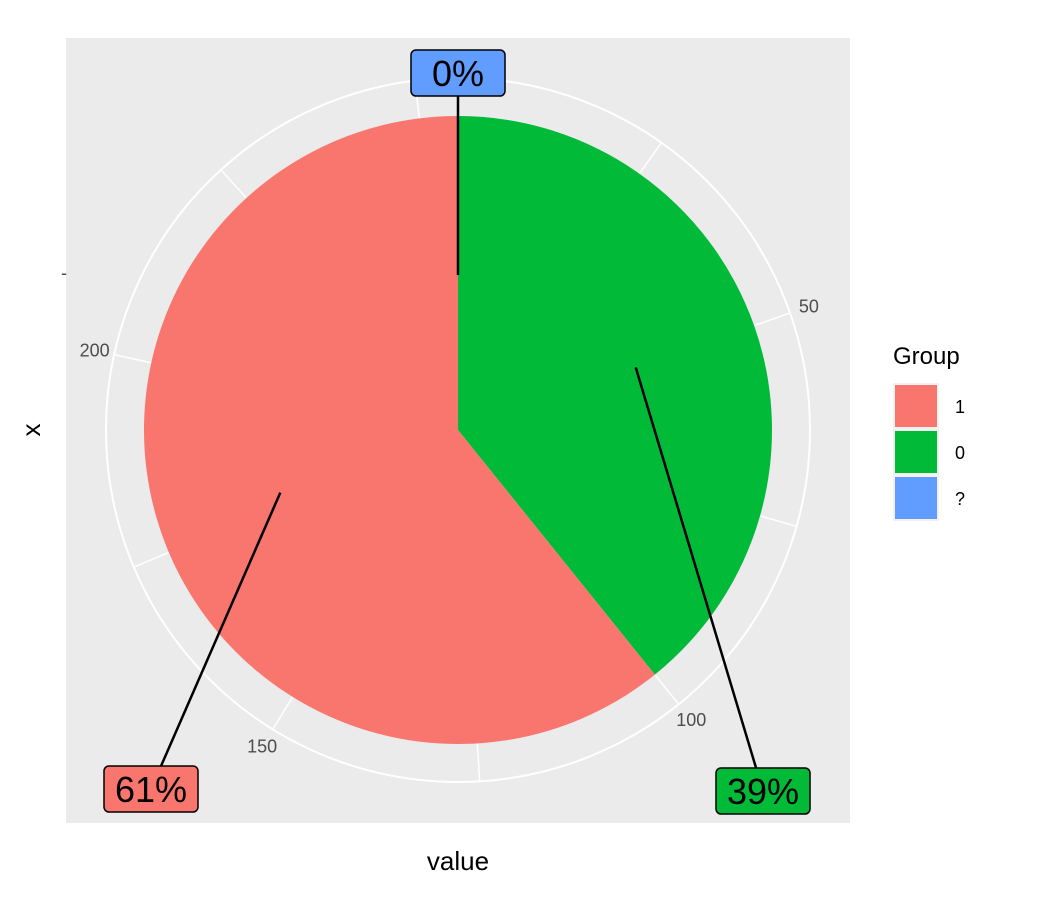 The image size is (1044, 910). Describe the element at coordinates (31, 430) in the screenshot. I see `y-axis-title: x` at that location.